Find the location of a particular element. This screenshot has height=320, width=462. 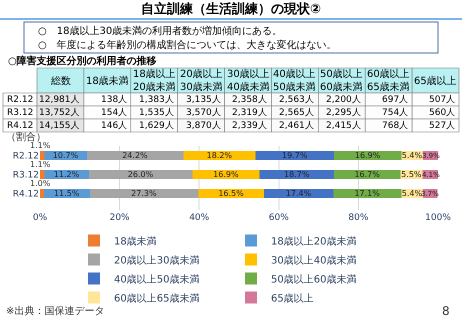

data-label: 2,319人 is located at coordinates (249, 112).